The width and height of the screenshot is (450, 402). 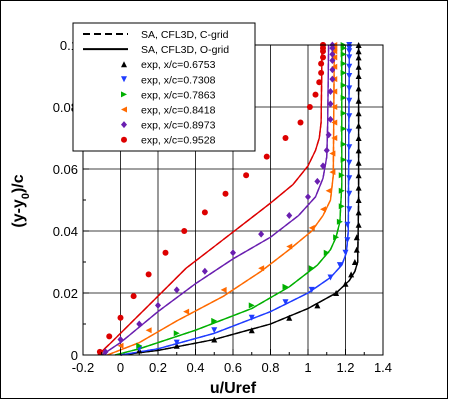 What do you see at coordinates (178, 95) in the screenshot?
I see `legend-label: exp, x/c=0.7863` at bounding box center [178, 95].